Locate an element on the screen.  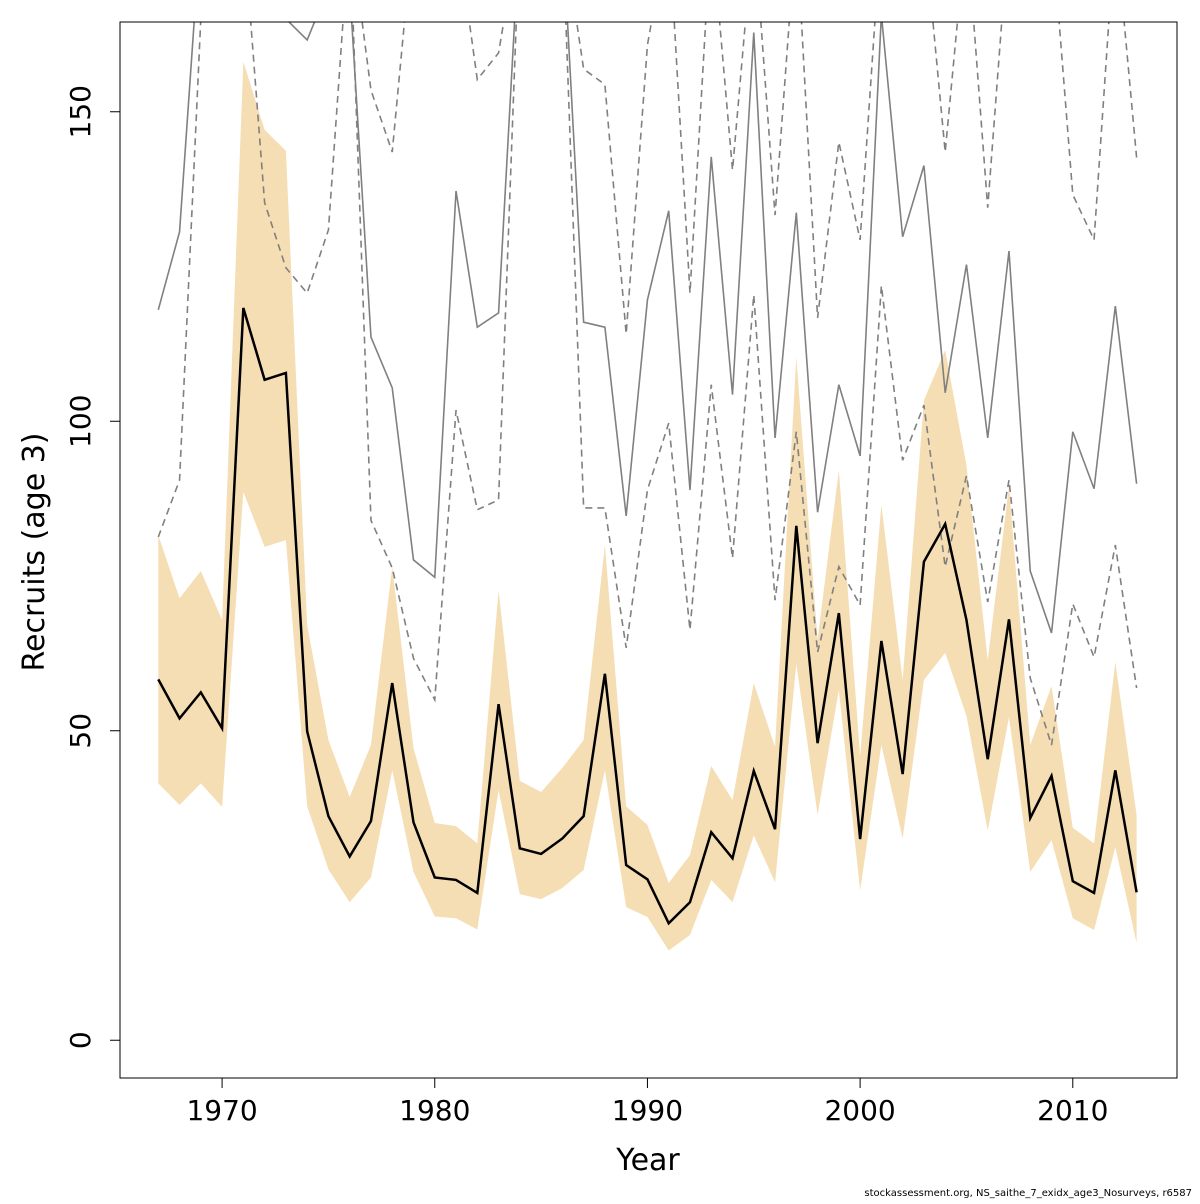
y-axis-label: Recruits (age 3) is located at coordinates (34, 552).